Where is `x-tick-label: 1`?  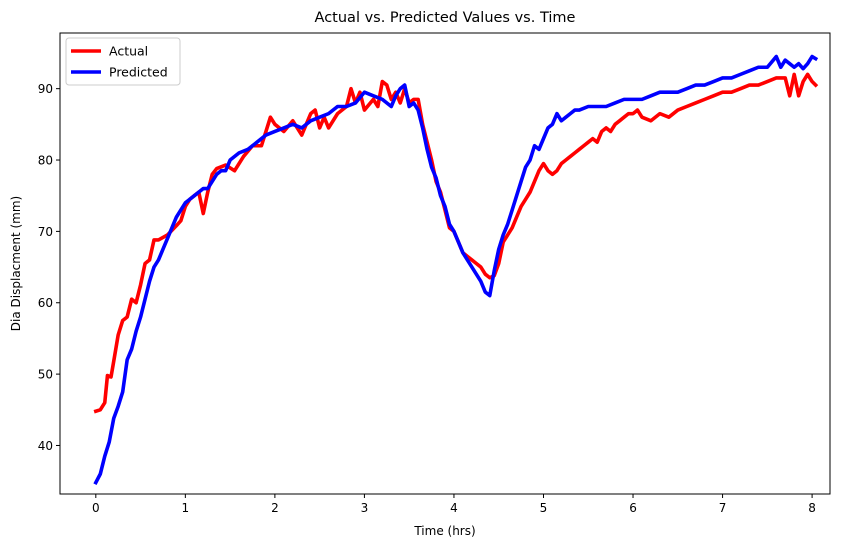 x-tick-label: 1 is located at coordinates (186, 508).